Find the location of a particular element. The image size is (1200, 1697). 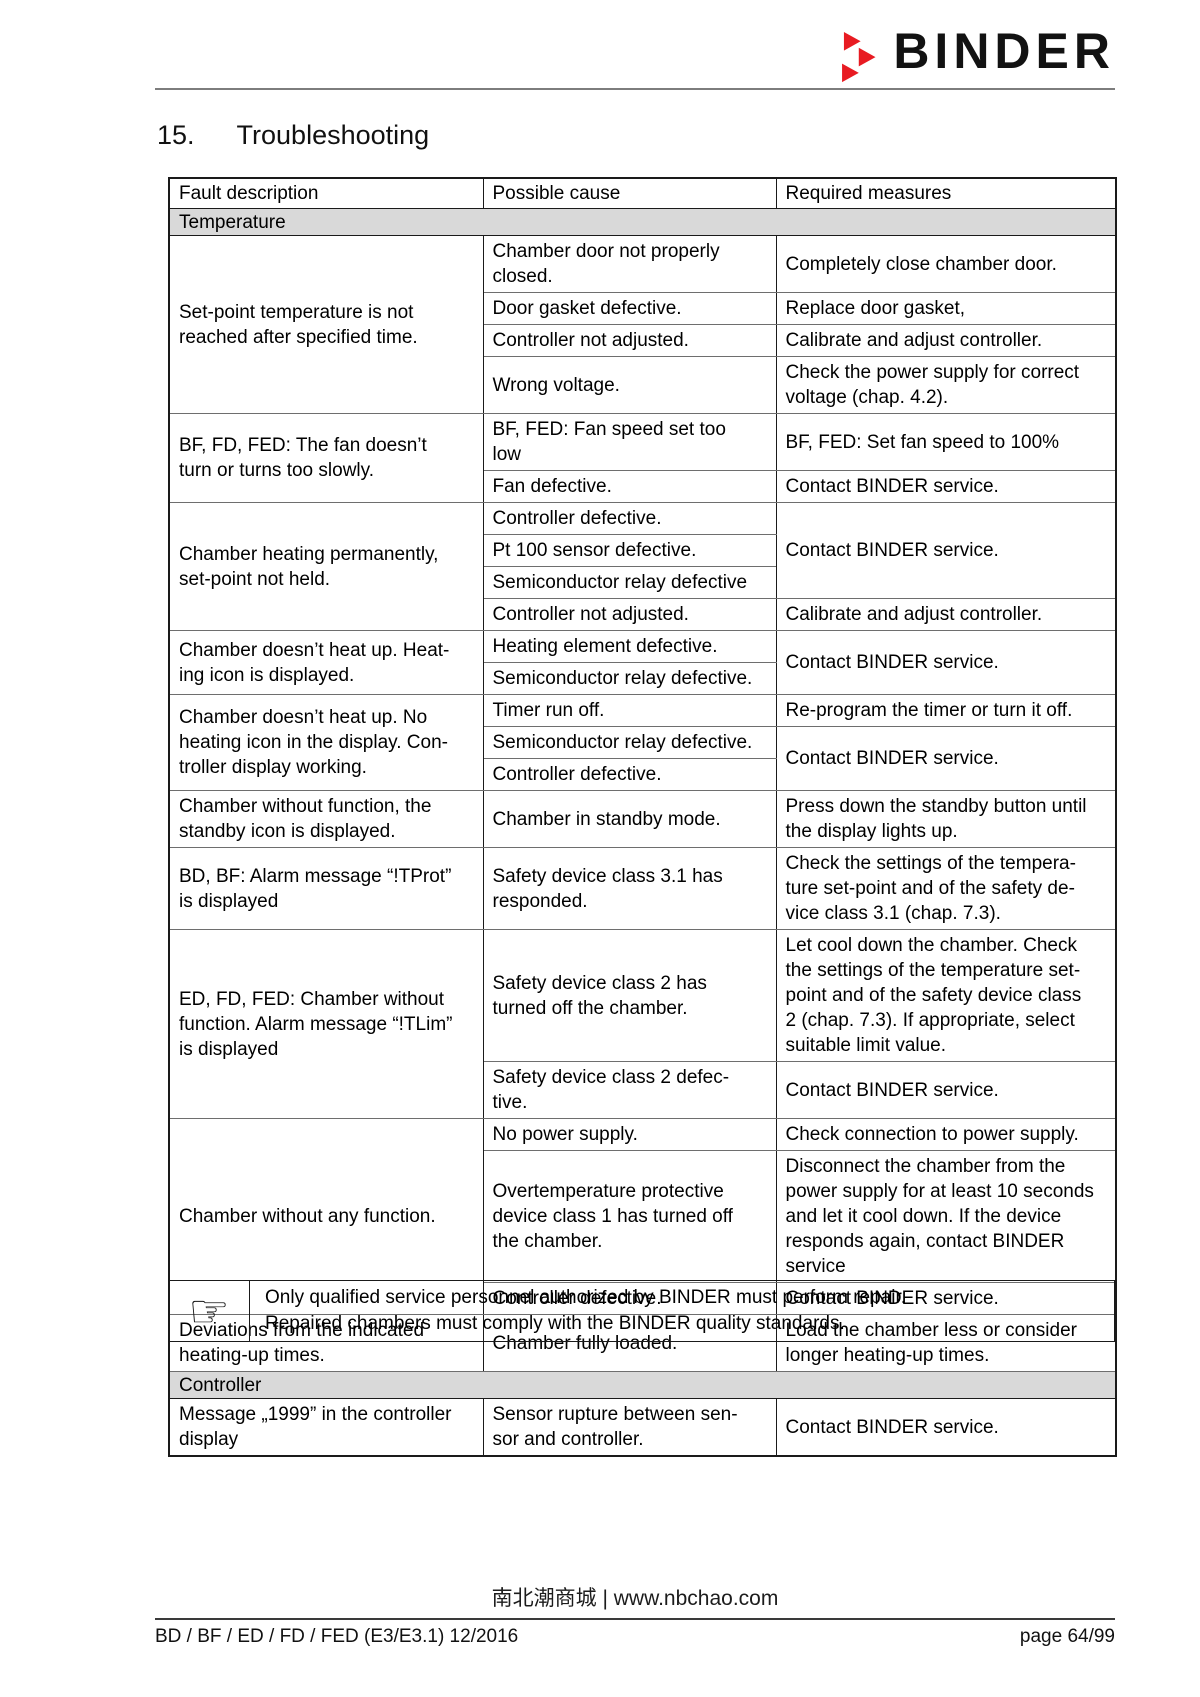

cause-cell: BF, FED: Fan speed set too low is located at coordinates (629, 442).